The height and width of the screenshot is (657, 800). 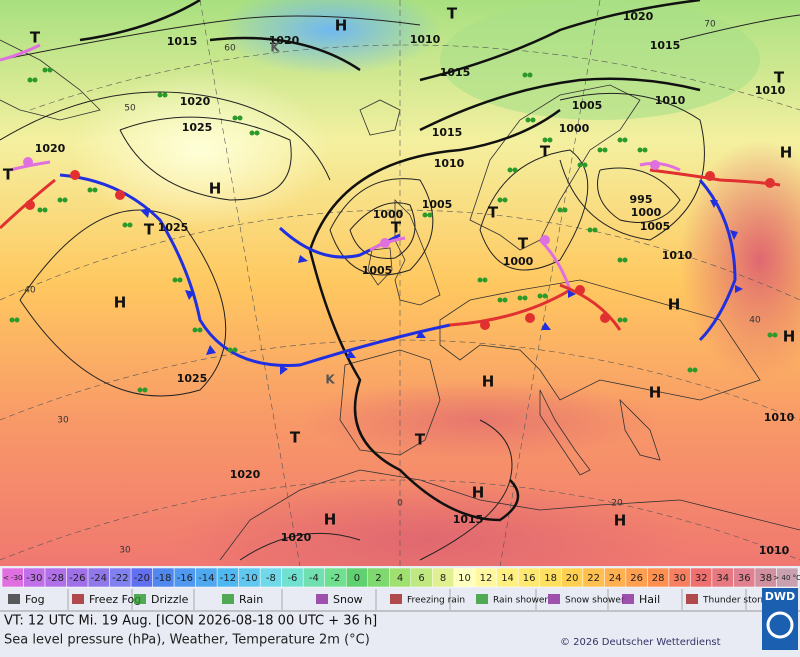 I want to click on scale-label: 6, so click(x=421, y=578).